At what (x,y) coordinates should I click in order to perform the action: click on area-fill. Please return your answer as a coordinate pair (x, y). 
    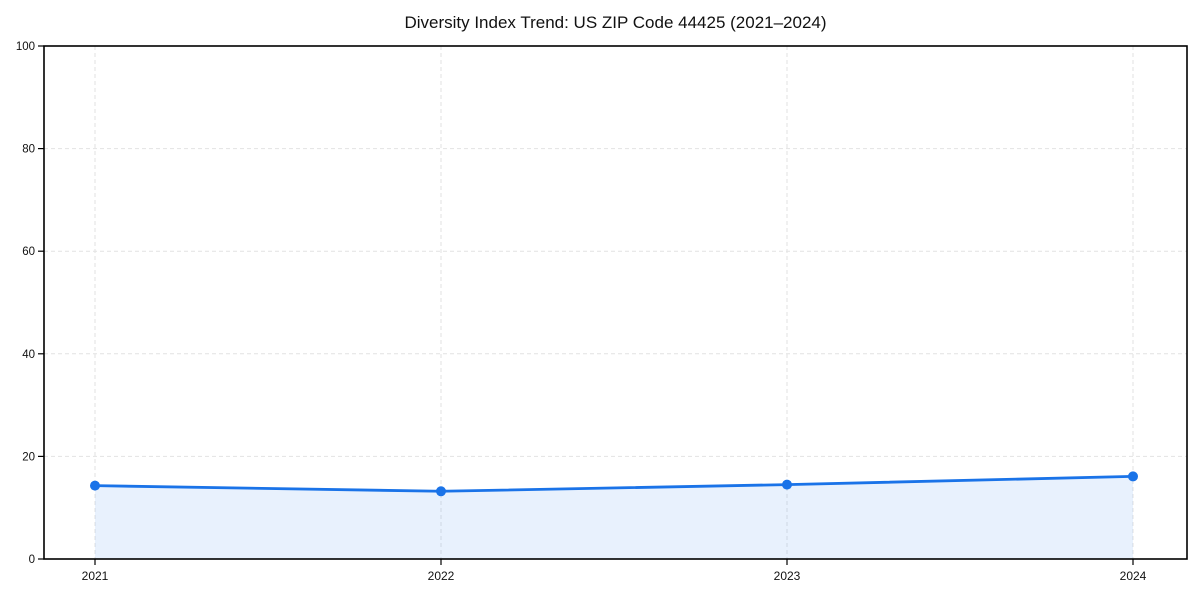
    Looking at the image, I should click on (614, 517).